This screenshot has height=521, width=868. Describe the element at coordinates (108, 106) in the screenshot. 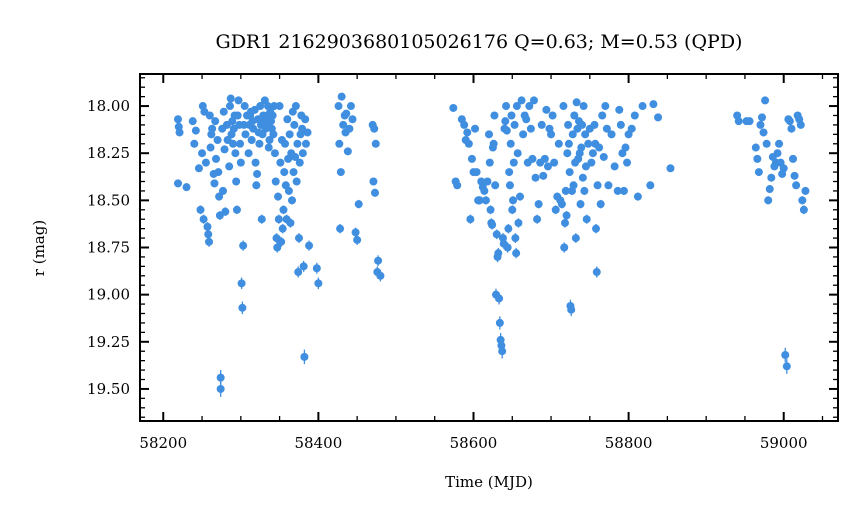

I see `y-tick-label: 18.00` at that location.